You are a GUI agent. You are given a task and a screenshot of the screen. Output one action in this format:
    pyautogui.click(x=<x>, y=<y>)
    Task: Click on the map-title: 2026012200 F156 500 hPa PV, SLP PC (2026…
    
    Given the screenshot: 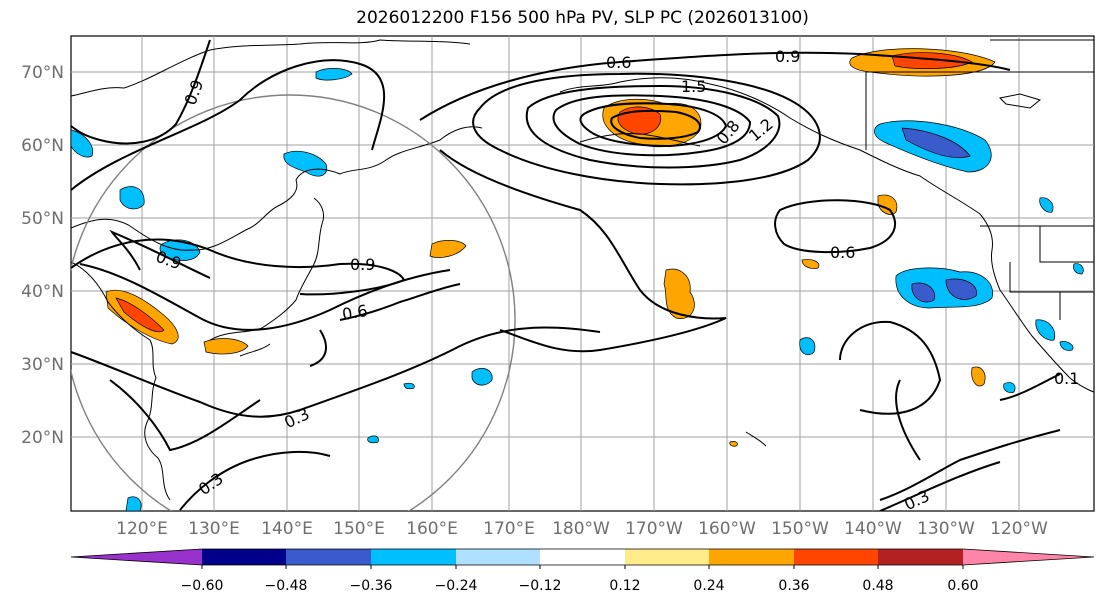 What is the action you would take?
    pyautogui.click(x=582, y=18)
    